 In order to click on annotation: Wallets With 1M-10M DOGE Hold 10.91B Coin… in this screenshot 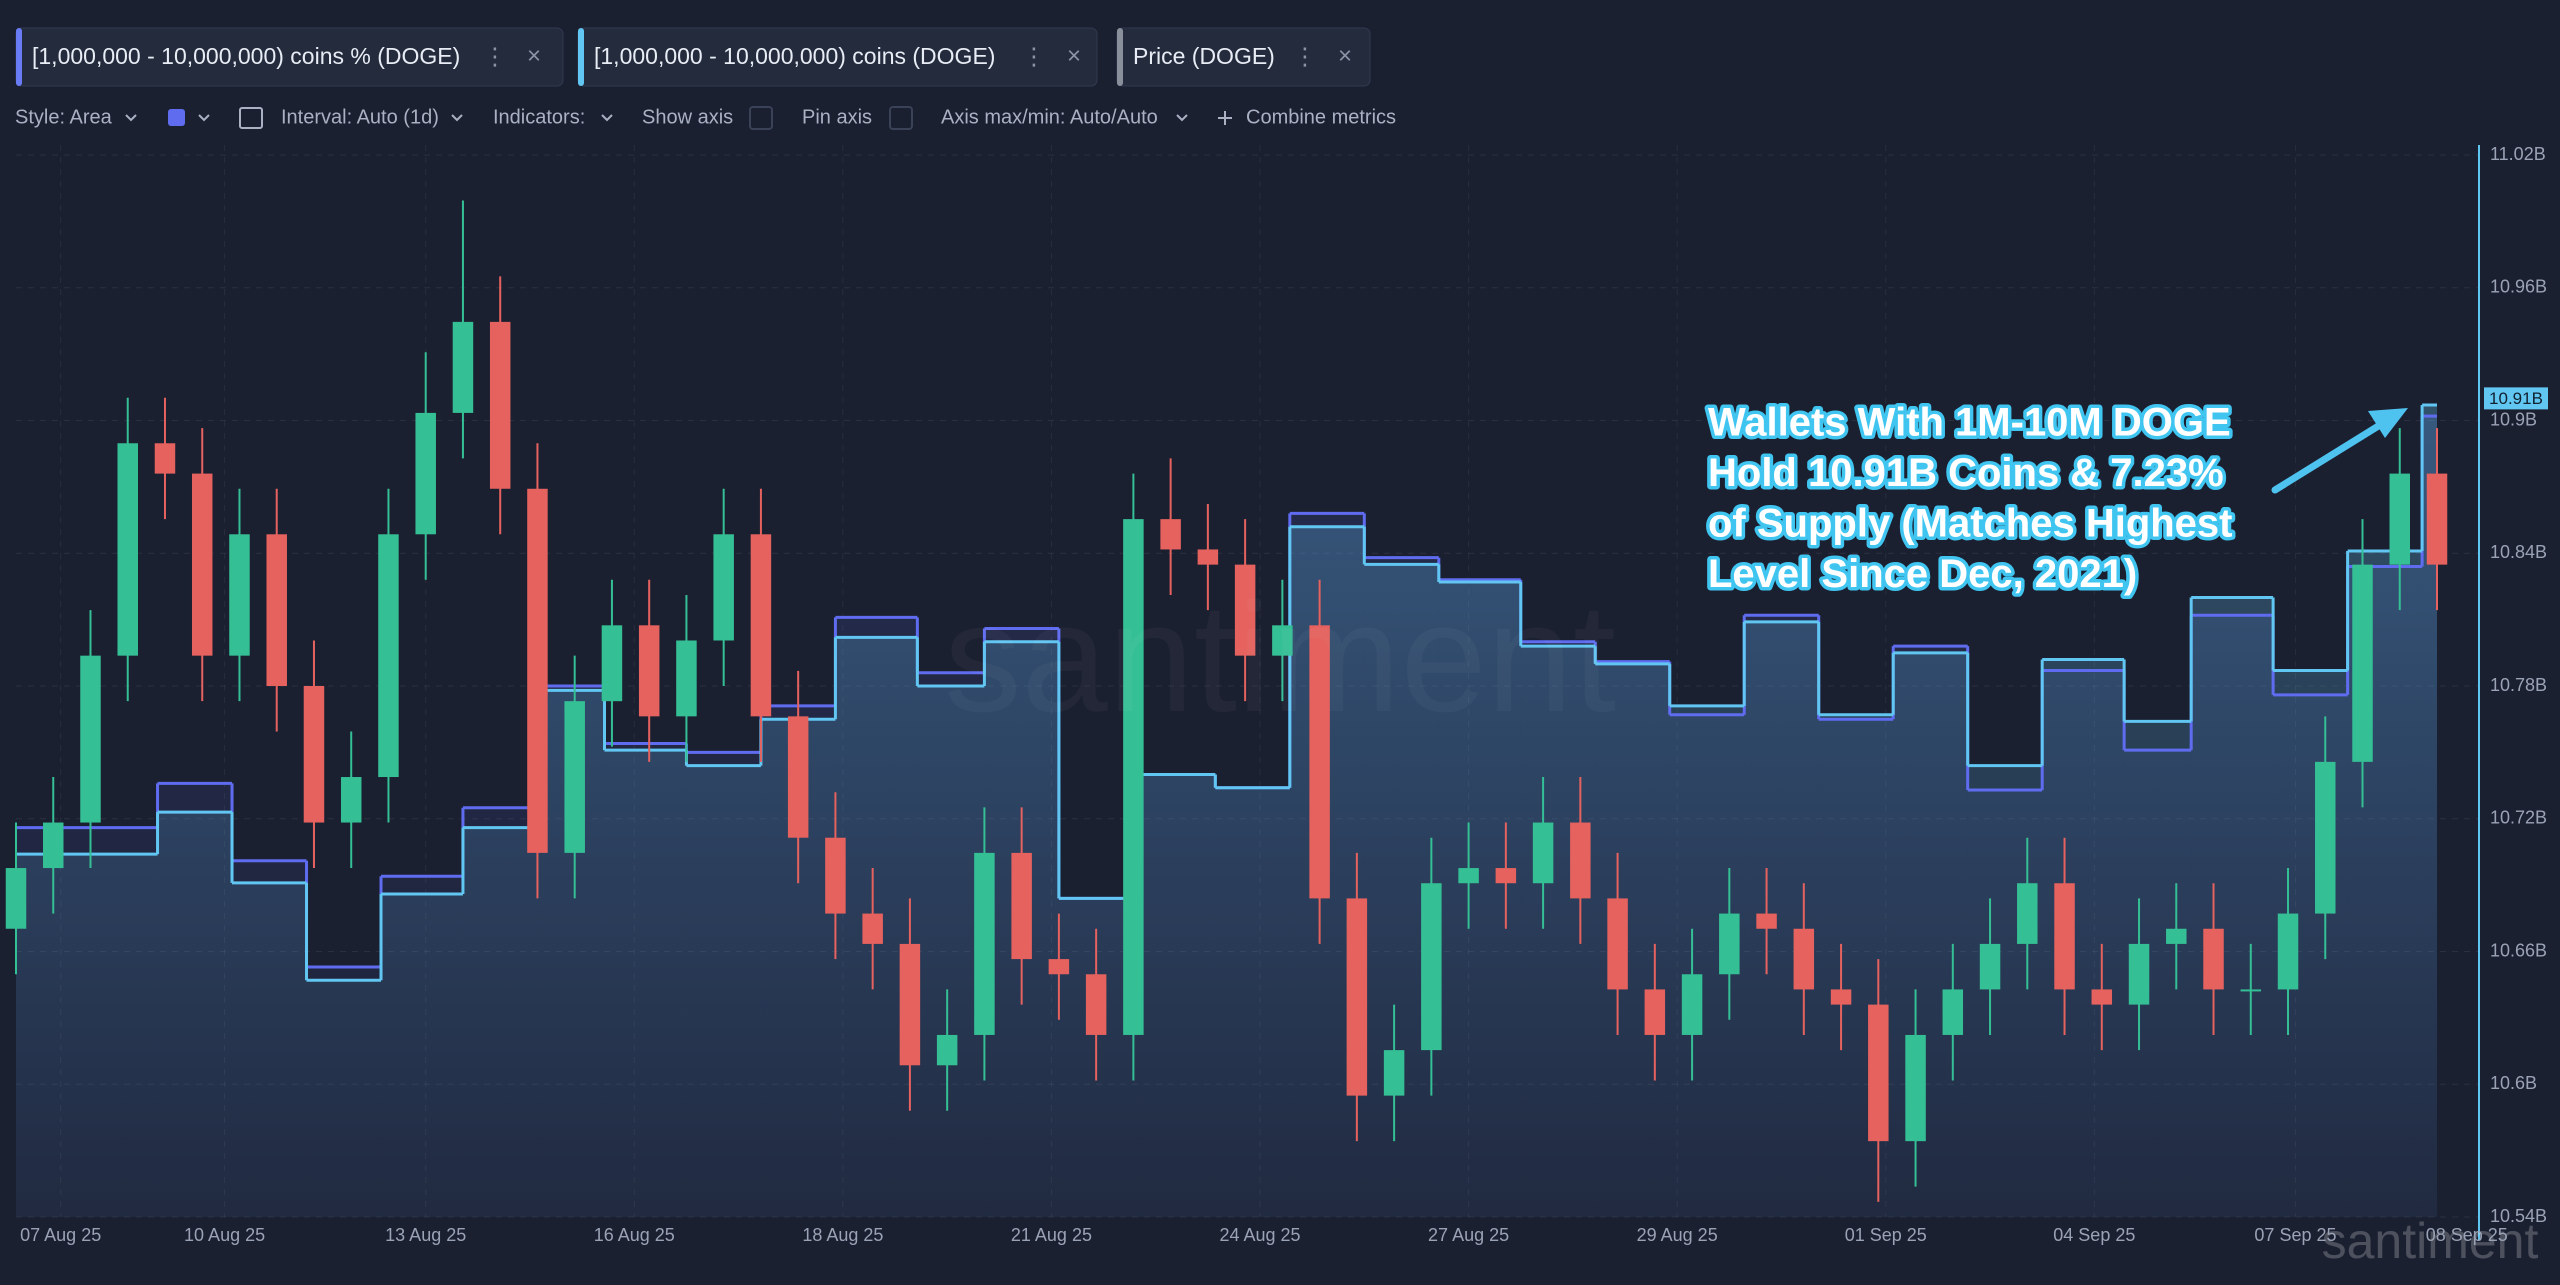, I will do `click(2056, 498)`.